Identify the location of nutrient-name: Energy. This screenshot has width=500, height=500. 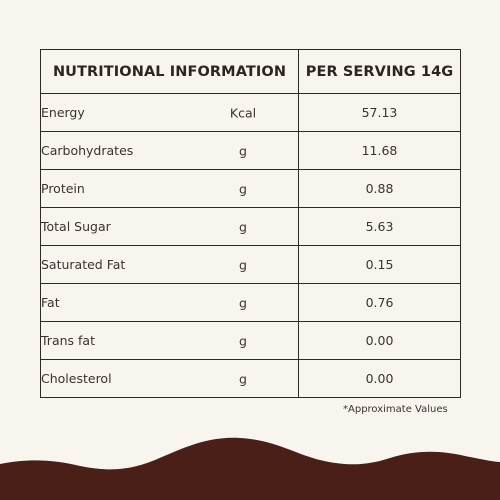
(63, 112).